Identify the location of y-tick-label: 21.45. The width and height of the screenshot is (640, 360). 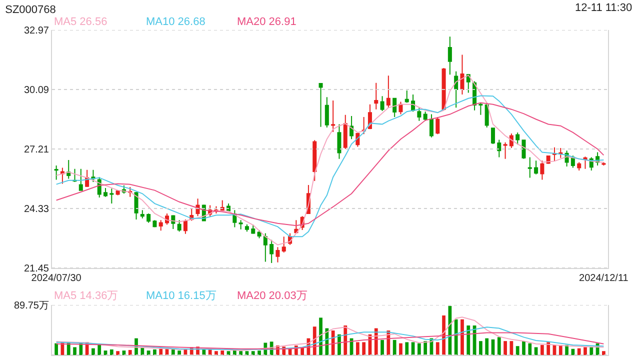
(37, 269).